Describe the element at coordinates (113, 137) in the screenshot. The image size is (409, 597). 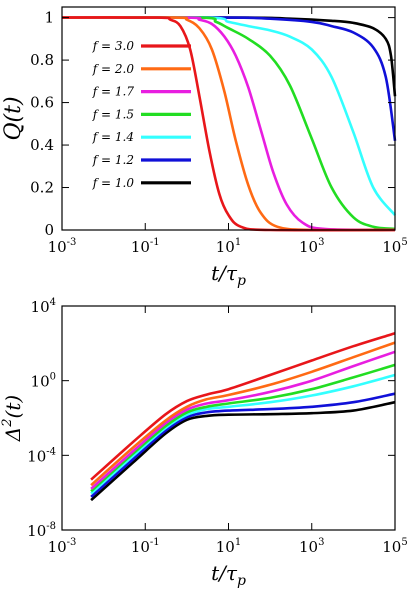
I see `legend-label-f-1-4: f = 1.4` at that location.